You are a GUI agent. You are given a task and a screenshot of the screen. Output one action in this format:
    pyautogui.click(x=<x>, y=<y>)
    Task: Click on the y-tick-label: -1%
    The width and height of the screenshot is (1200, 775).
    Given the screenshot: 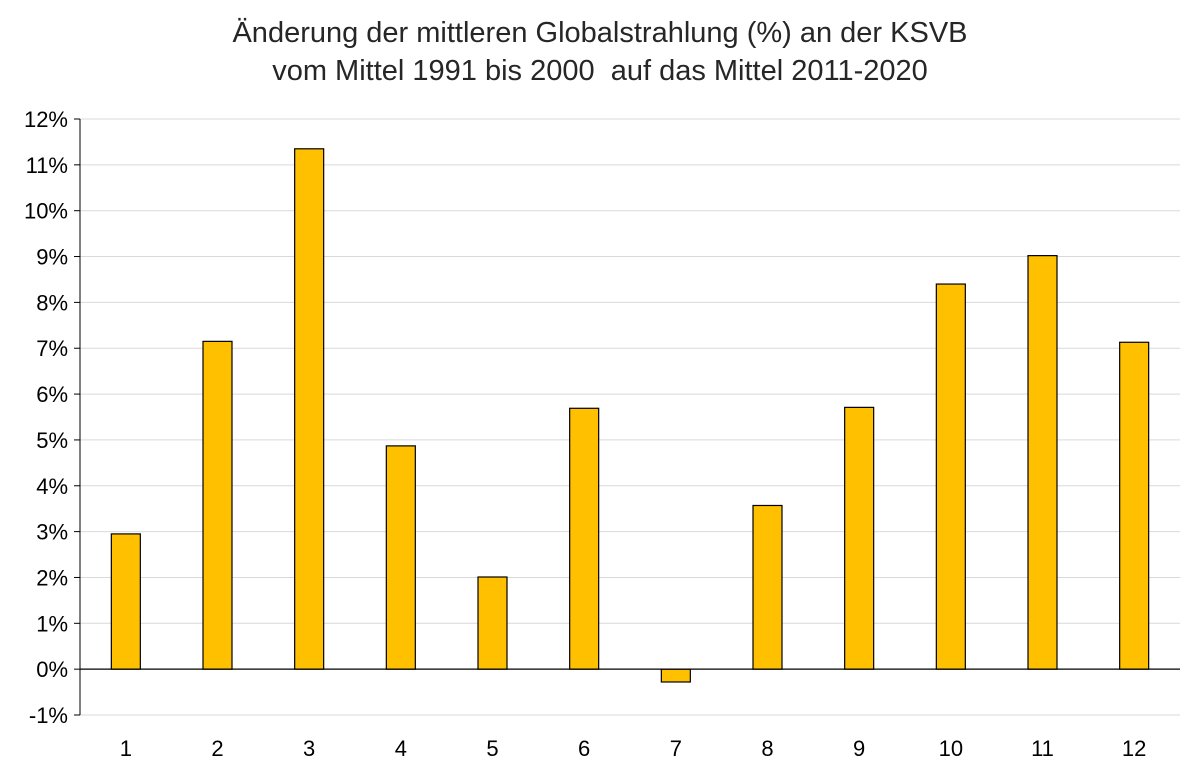 What is the action you would take?
    pyautogui.click(x=48, y=715)
    